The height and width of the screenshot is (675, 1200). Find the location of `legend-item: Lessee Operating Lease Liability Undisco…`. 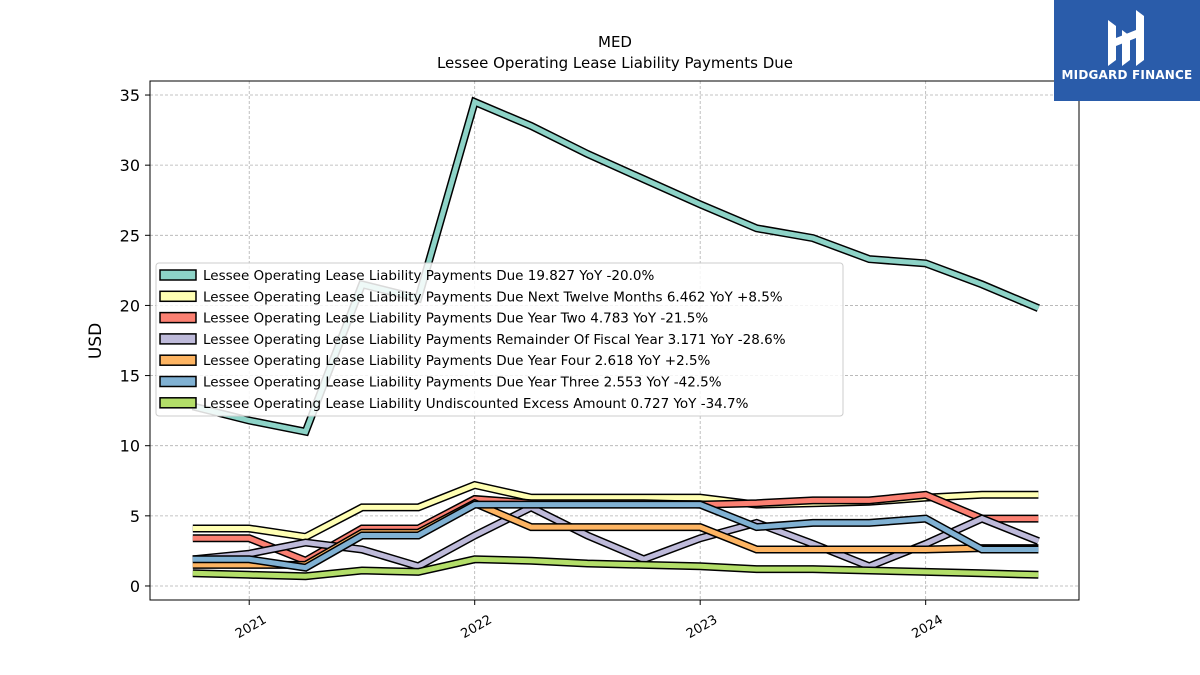

legend-item: Lessee Operating Lease Liability Undisco… is located at coordinates (454, 404).